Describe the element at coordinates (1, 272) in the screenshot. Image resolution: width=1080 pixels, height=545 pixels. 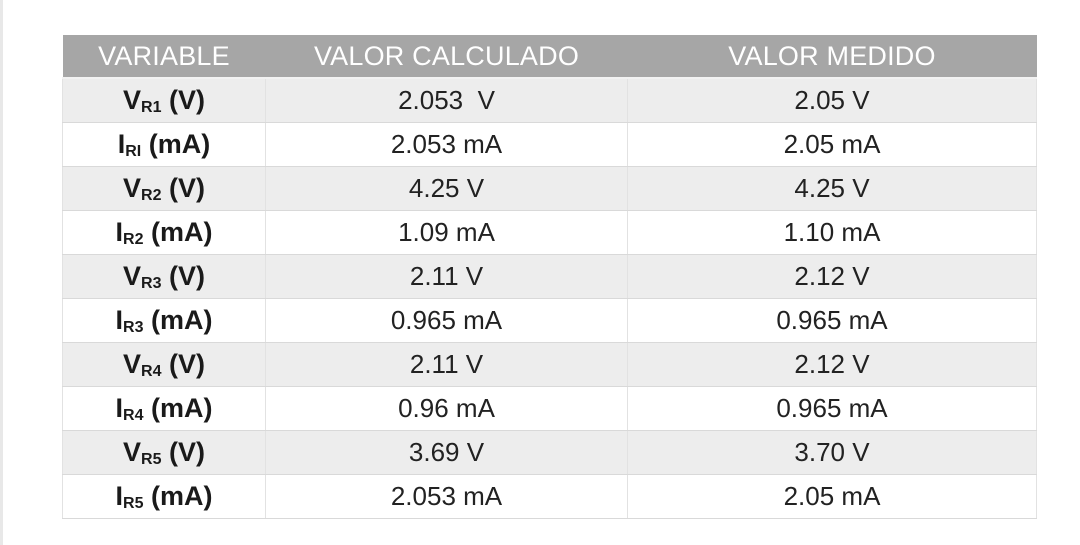
I see `left-edge-divider` at that location.